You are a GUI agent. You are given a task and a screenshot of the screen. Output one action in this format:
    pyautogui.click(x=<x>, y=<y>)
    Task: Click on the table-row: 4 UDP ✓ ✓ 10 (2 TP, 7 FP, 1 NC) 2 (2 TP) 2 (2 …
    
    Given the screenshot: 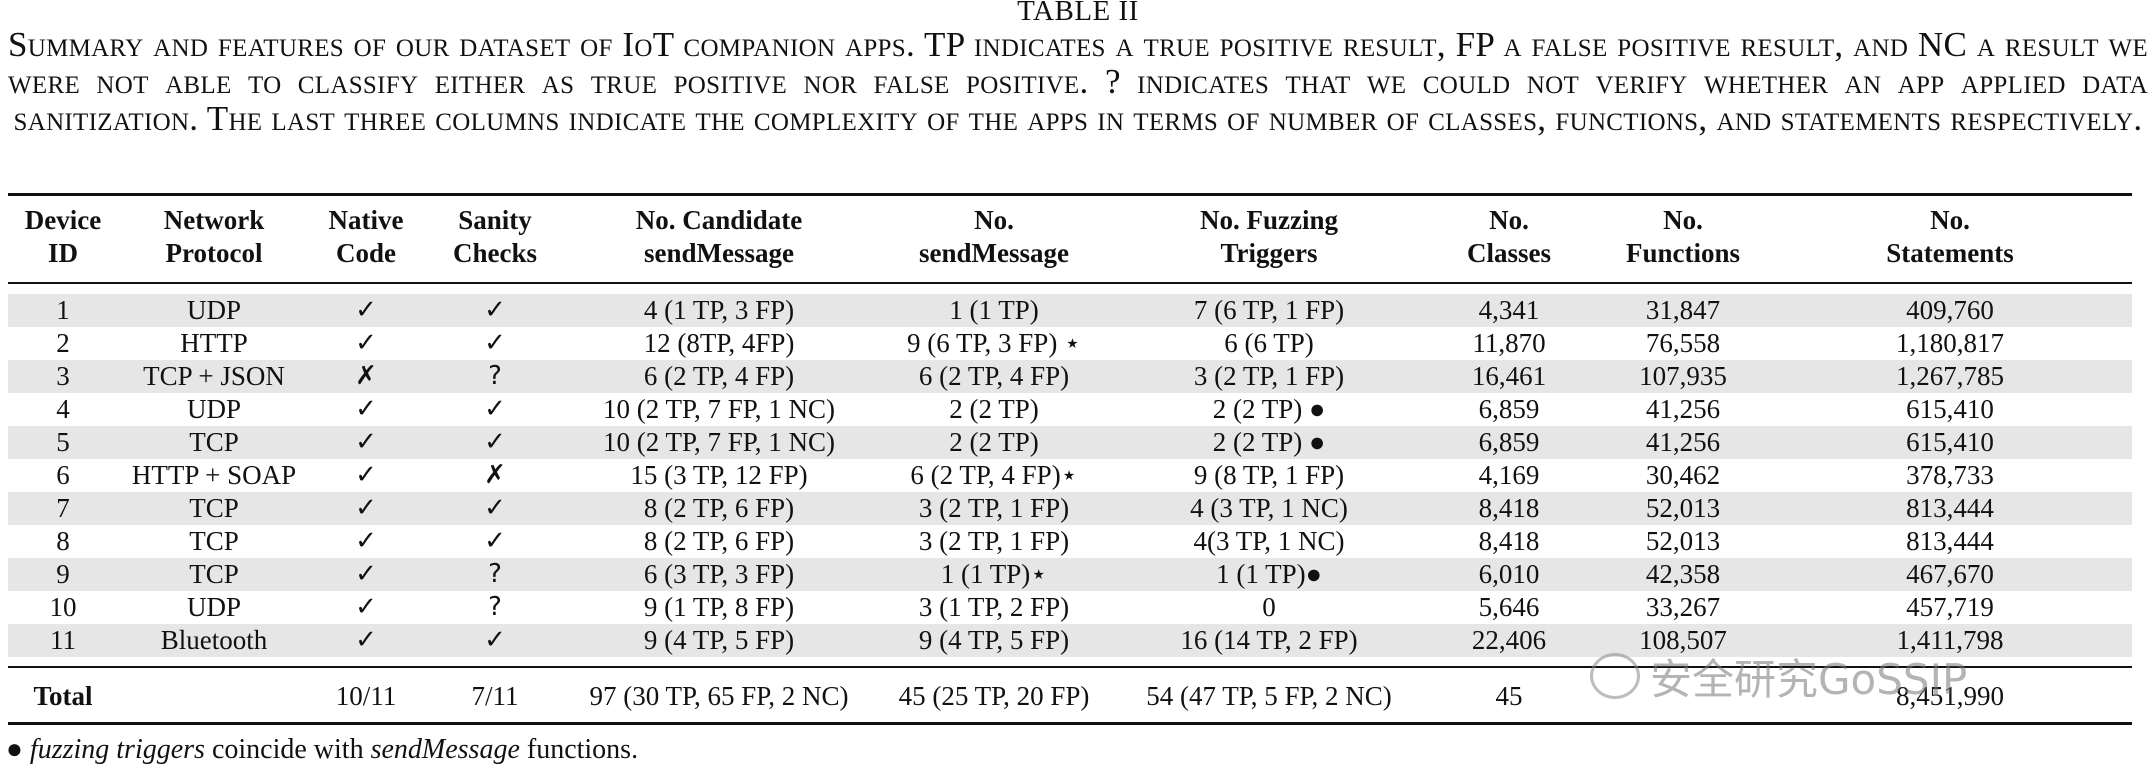 What is the action you would take?
    pyautogui.click(x=1070, y=409)
    